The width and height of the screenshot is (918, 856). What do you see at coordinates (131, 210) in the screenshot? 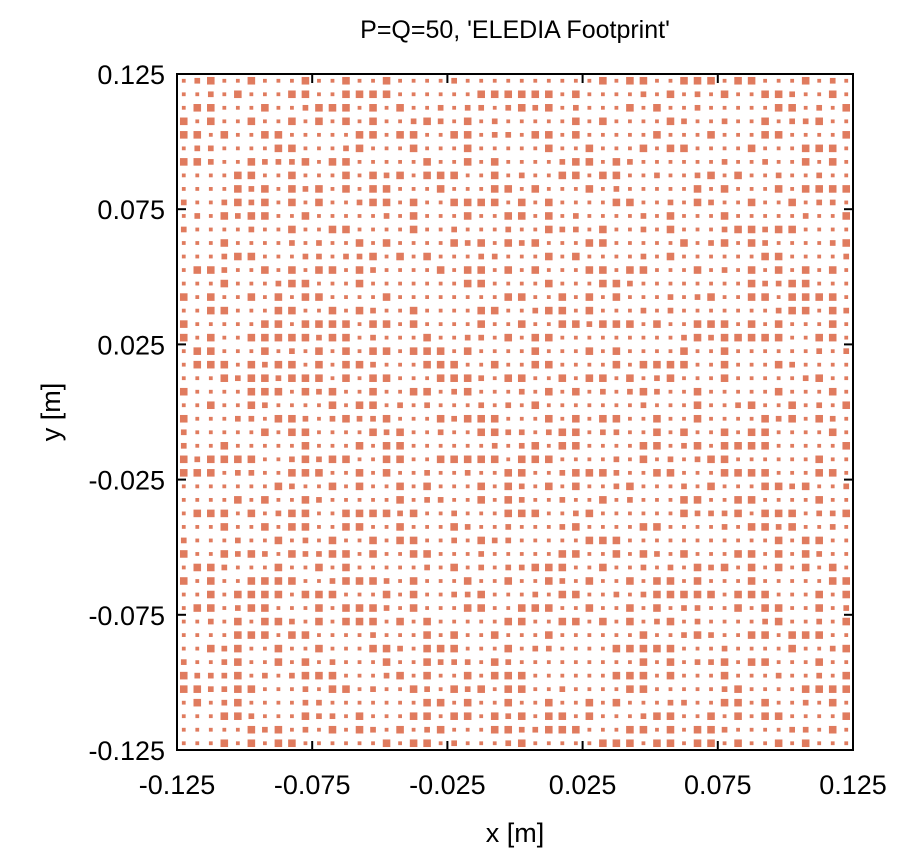
I see `y-tick-label: 0.075` at bounding box center [131, 210].